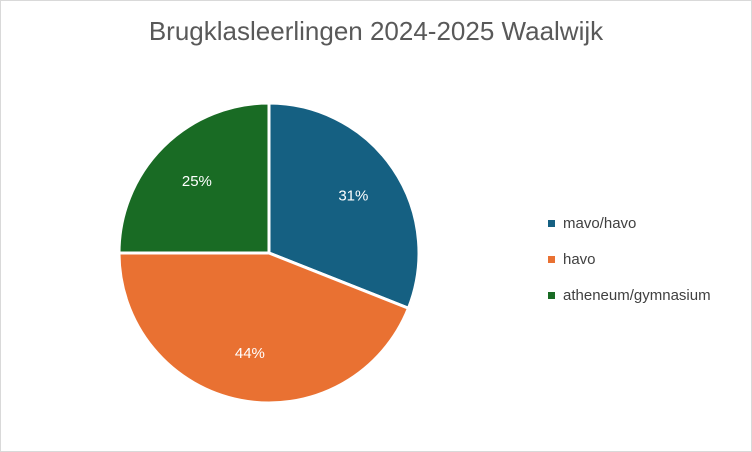 Image resolution: width=752 pixels, height=452 pixels. Describe the element at coordinates (250, 353) in the screenshot. I see `data-label: 44%` at that location.